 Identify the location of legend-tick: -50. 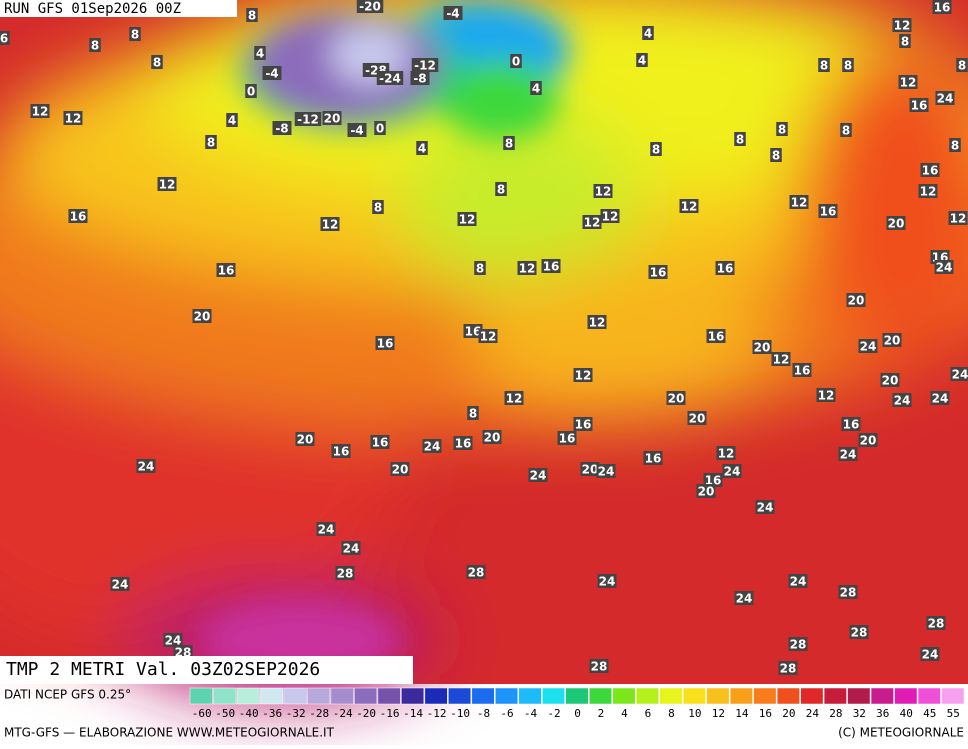
(225, 713).